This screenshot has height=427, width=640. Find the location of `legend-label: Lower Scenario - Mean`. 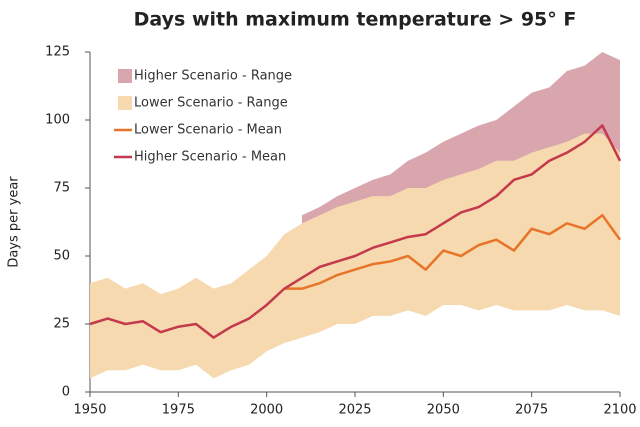

legend-label: Lower Scenario - Mean is located at coordinates (208, 130).